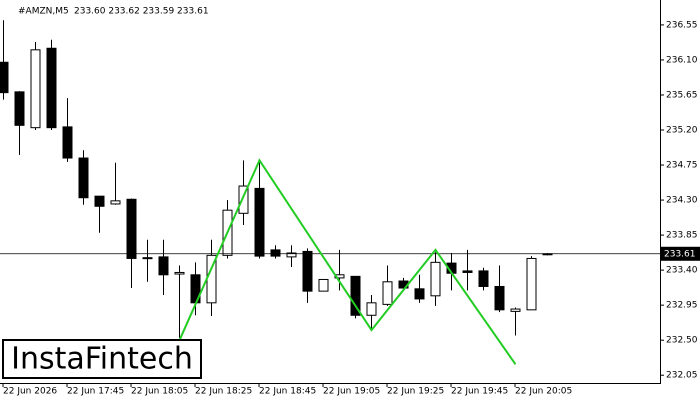 The width and height of the screenshot is (700, 400). Describe the element at coordinates (479, 392) in the screenshot. I see `x-tick-label: 22 Jun 19:45` at that location.